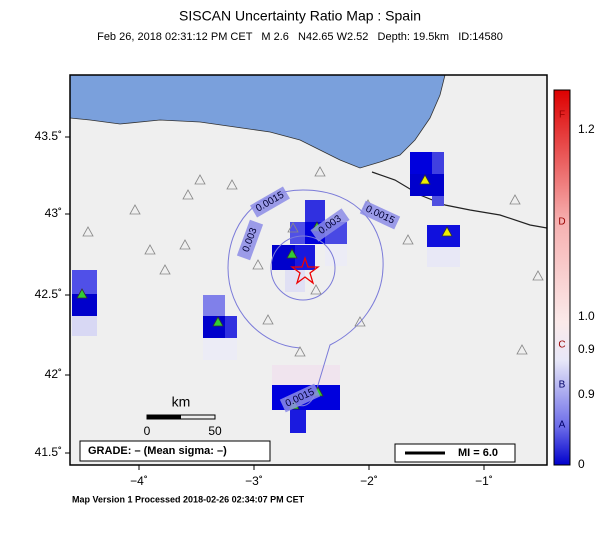 The width and height of the screenshot is (595, 540). What do you see at coordinates (181, 402) in the screenshot?
I see `scale-unit: km` at bounding box center [181, 402].